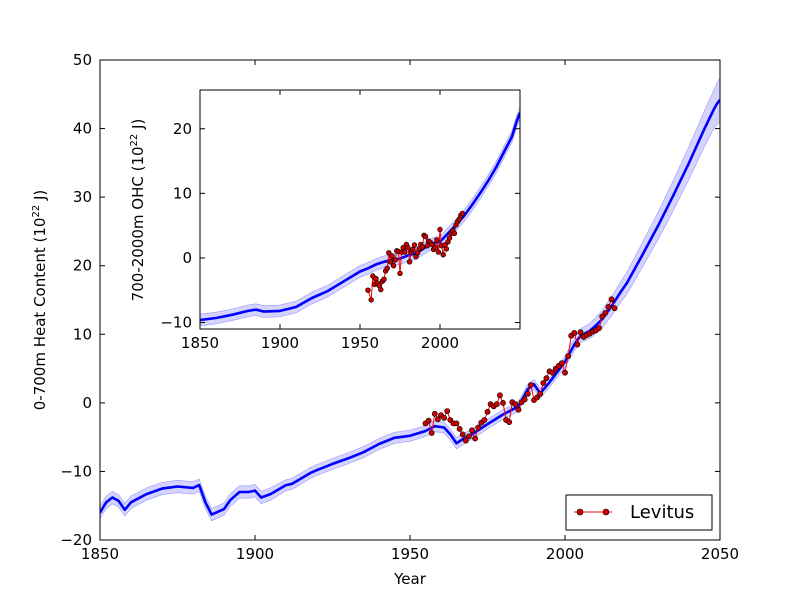 This screenshot has height=604, width=800. What do you see at coordinates (40, 300) in the screenshot?
I see `main-y-axis-label: 0-700m Heat Content (1022 J)` at bounding box center [40, 300].